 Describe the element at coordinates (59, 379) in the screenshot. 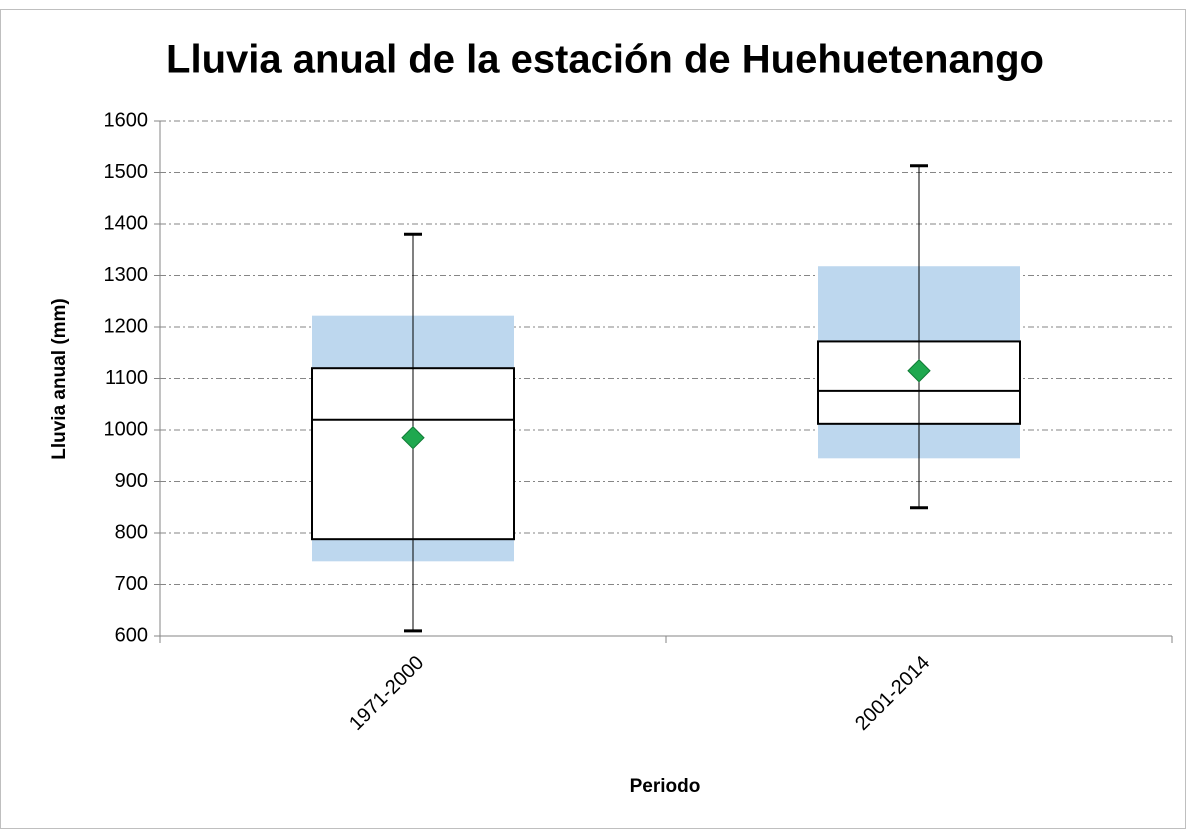

I see `y-axis-label: Lluvia anual (mm)` at that location.